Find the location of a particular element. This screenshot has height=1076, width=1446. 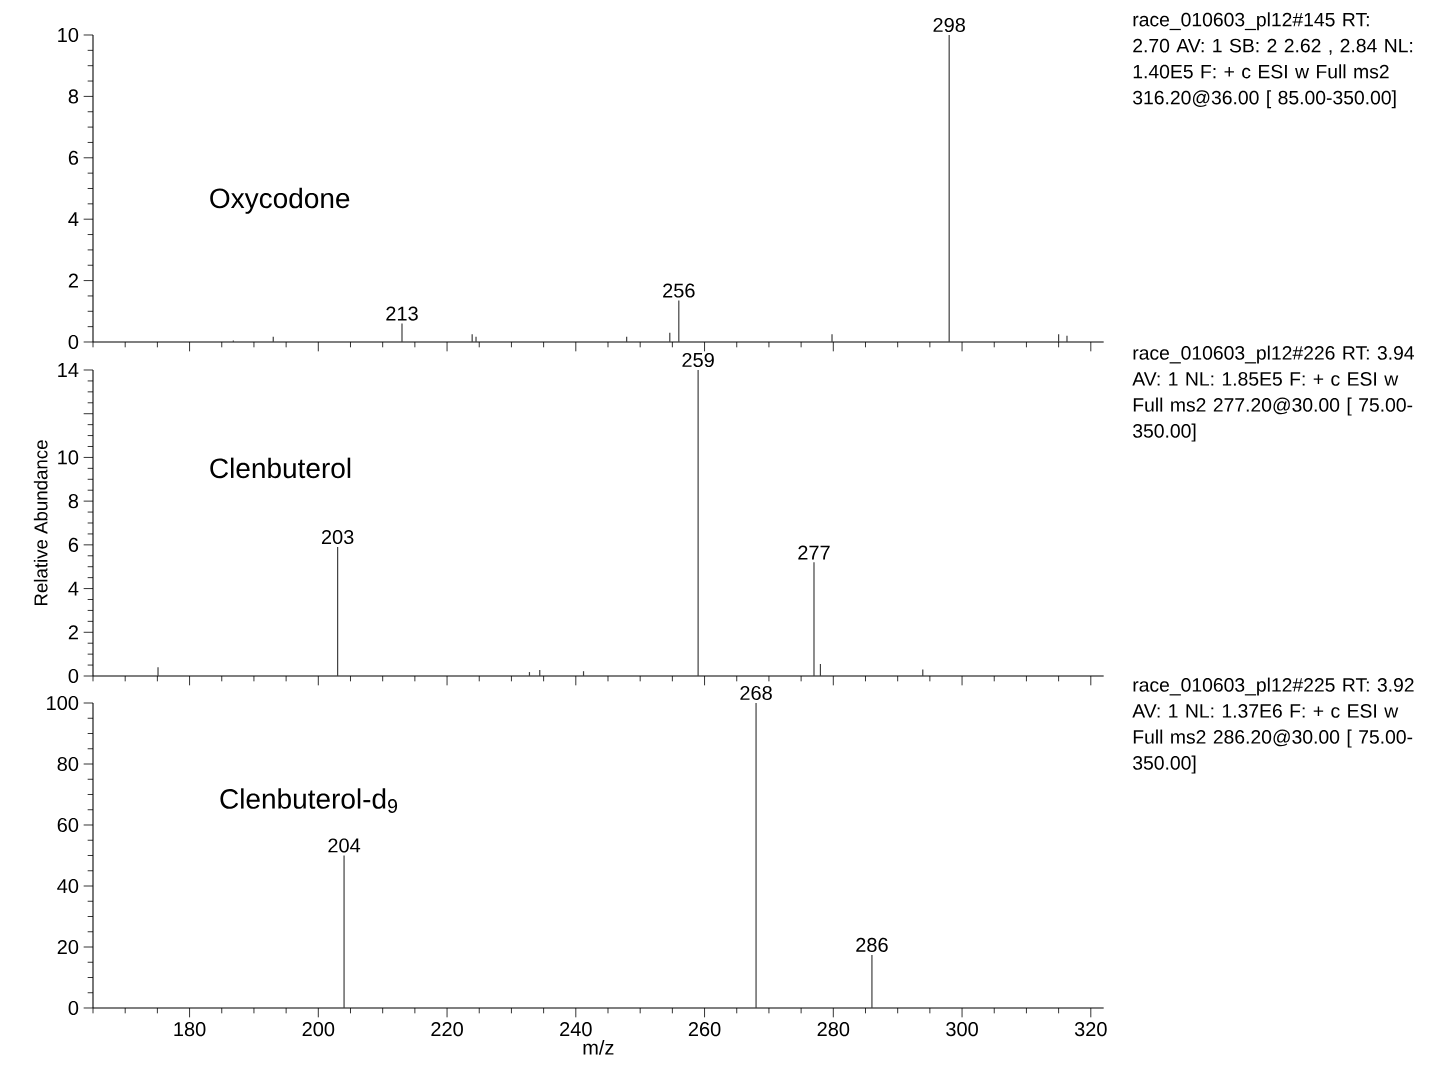

annotation: 204 is located at coordinates (344, 845).